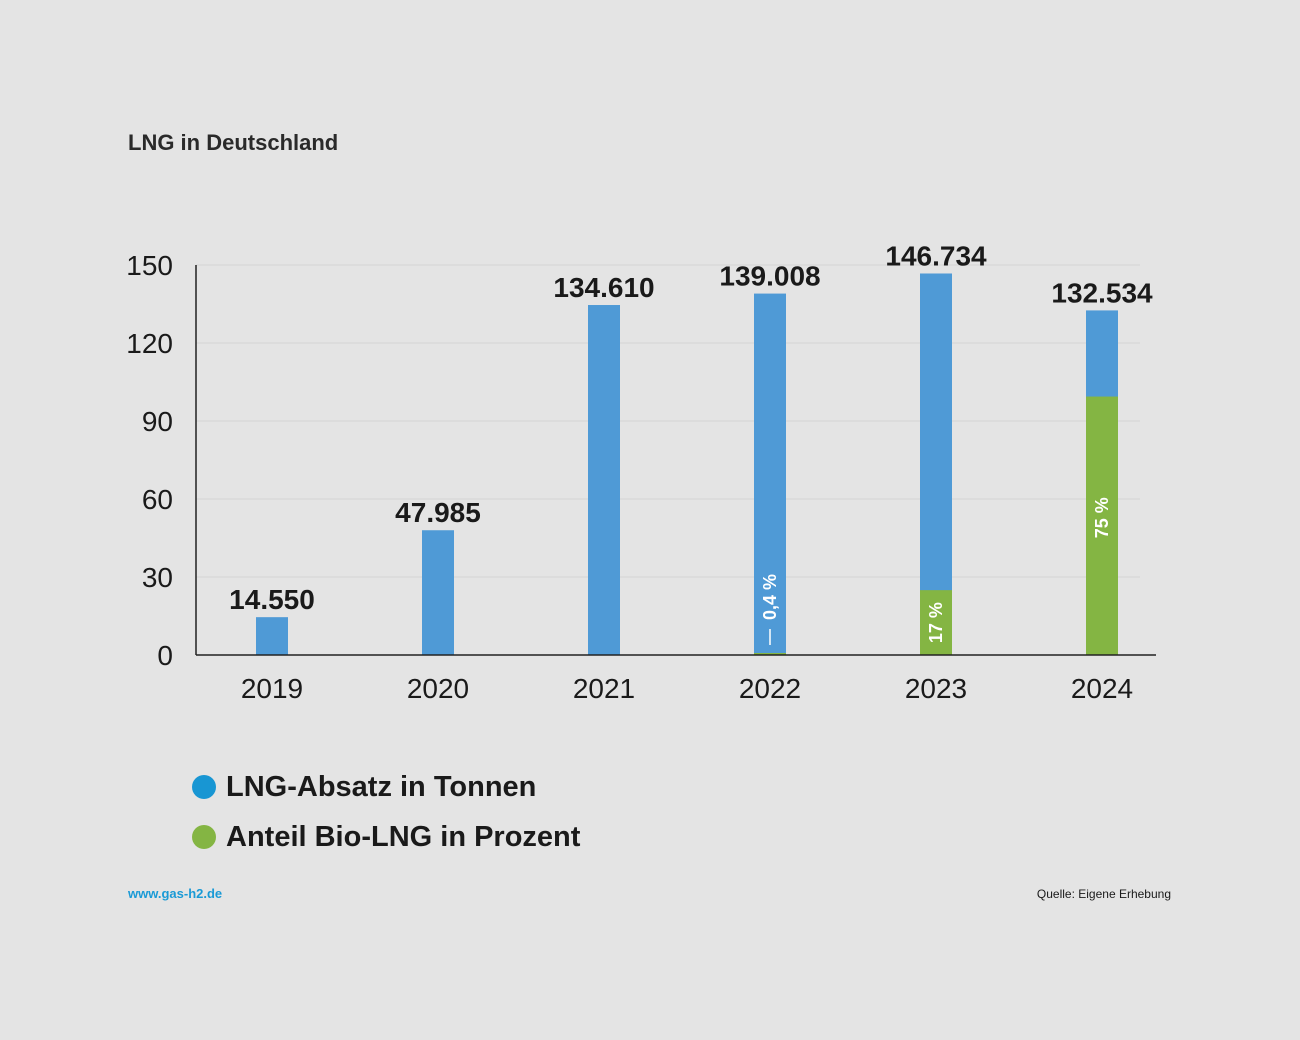 The image size is (1300, 1040). What do you see at coordinates (157, 577) in the screenshot?
I see `y-tick-label: 30` at bounding box center [157, 577].